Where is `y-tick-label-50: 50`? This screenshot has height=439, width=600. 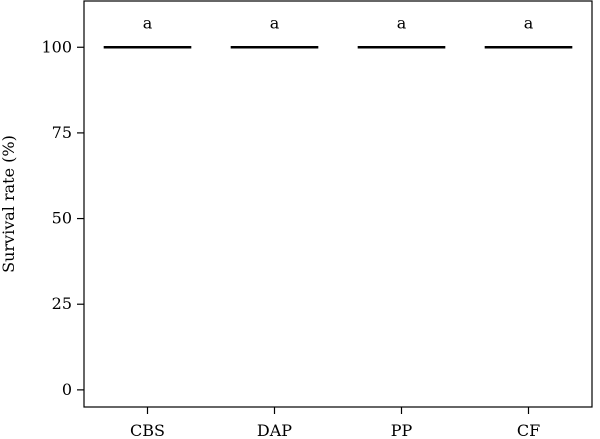
y-tick-label-50: 50 is located at coordinates (62, 218).